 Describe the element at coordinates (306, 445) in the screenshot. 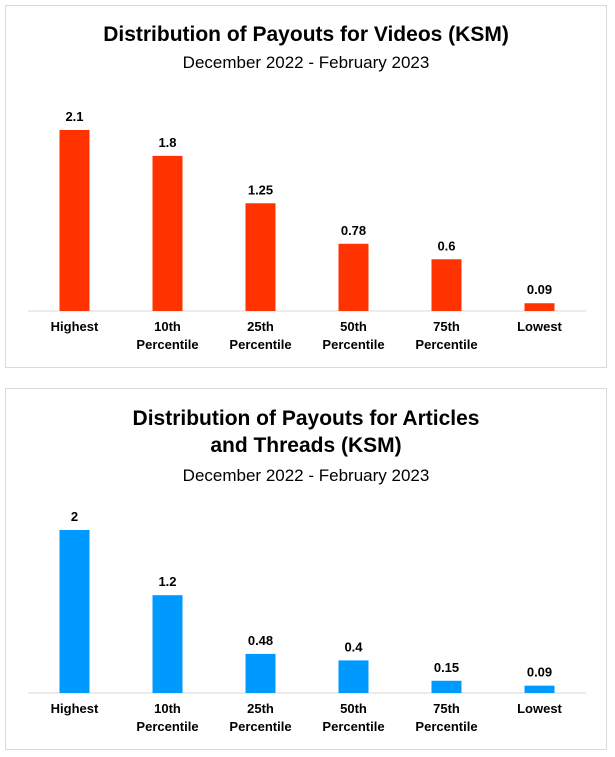

I see `chart-title-line-2: and Threads (KSM)` at that location.